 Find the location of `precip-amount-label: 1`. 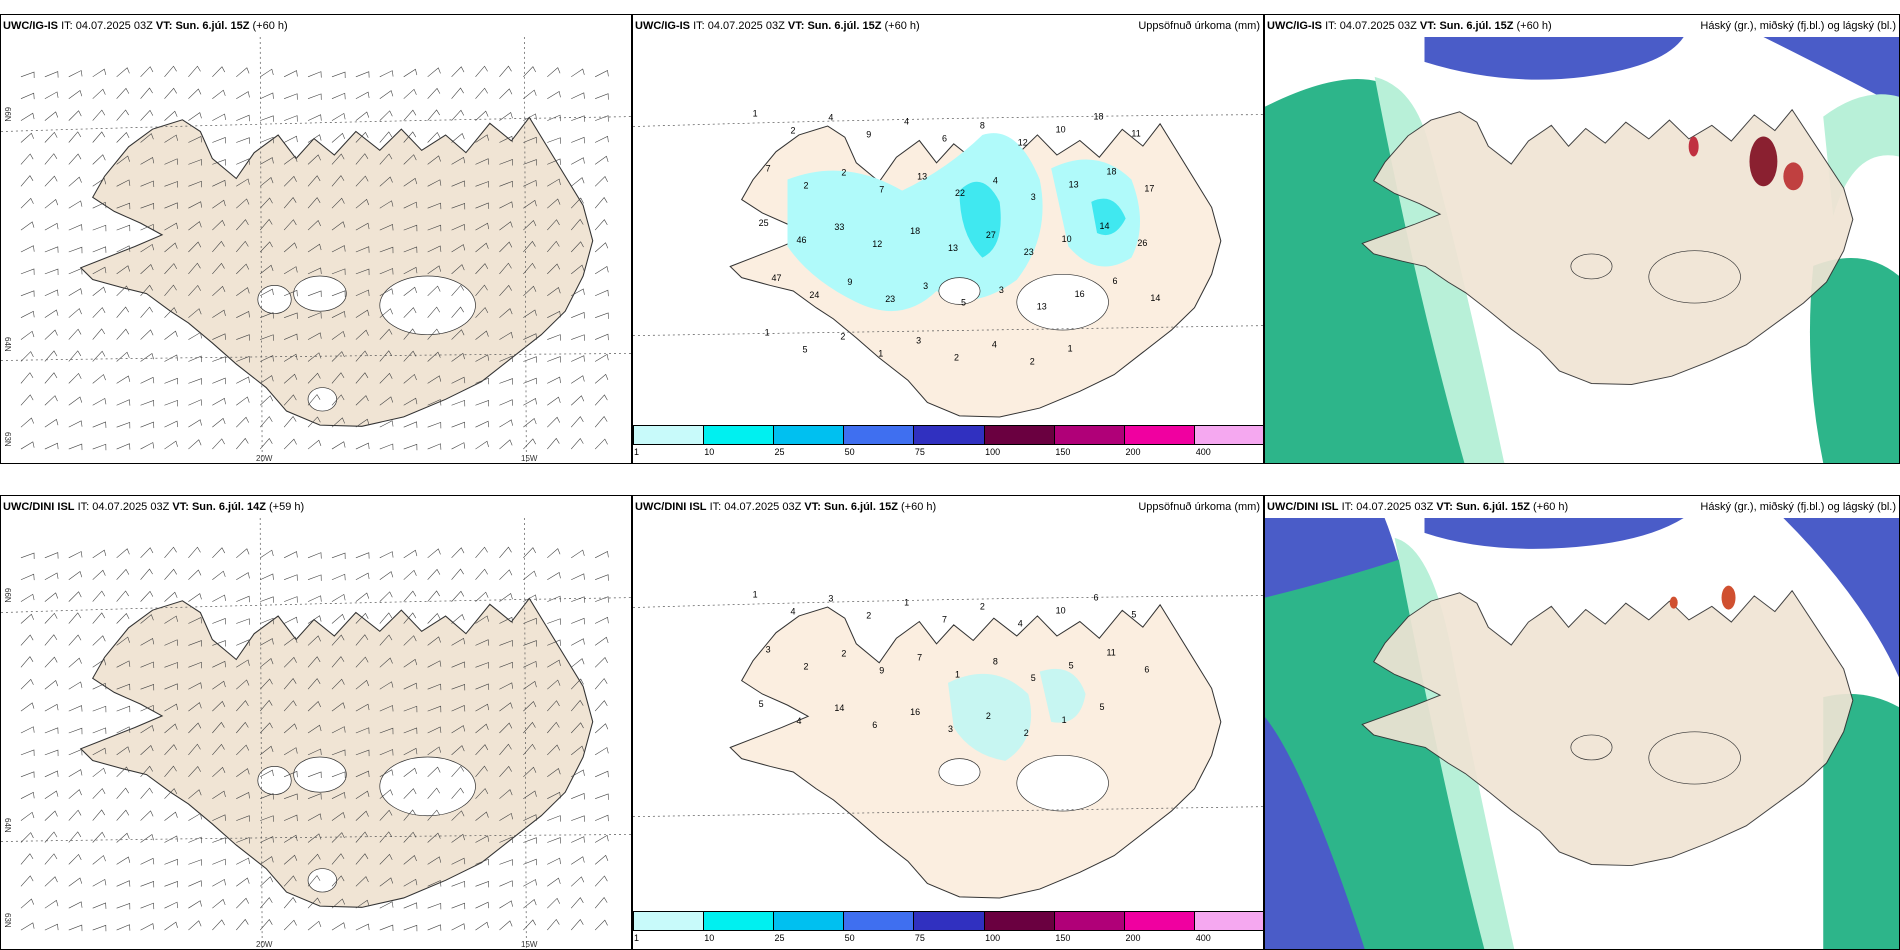

precip-amount-label: 1 is located at coordinates (1064, 720).